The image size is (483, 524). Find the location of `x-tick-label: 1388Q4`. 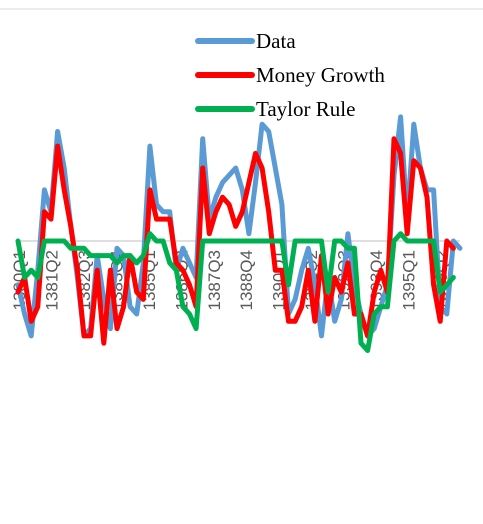

x-tick-label: 1388Q4 is located at coordinates (246, 280).